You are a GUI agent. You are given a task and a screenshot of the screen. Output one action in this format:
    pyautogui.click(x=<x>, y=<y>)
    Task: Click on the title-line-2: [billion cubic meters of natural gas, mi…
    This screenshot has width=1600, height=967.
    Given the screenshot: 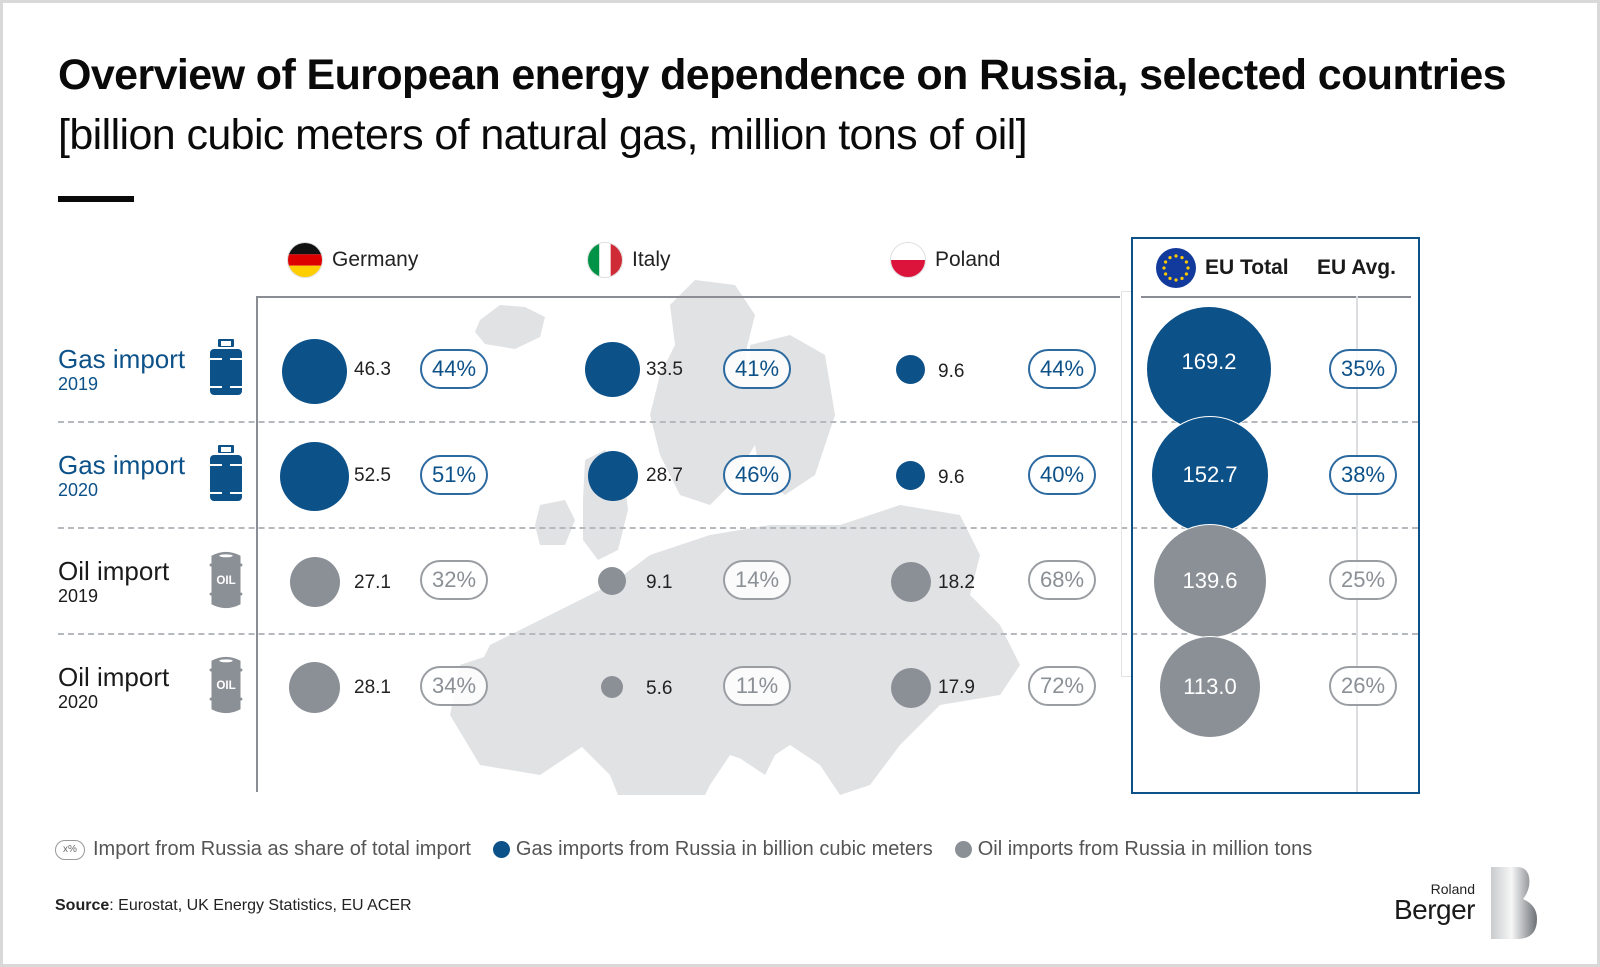 What is the action you would take?
    pyautogui.click(x=543, y=135)
    